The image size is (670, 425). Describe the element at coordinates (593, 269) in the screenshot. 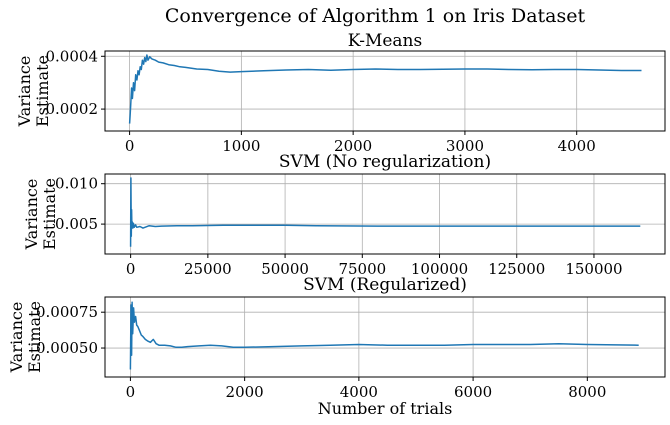

I see `x-tick-label: 150000` at that location.